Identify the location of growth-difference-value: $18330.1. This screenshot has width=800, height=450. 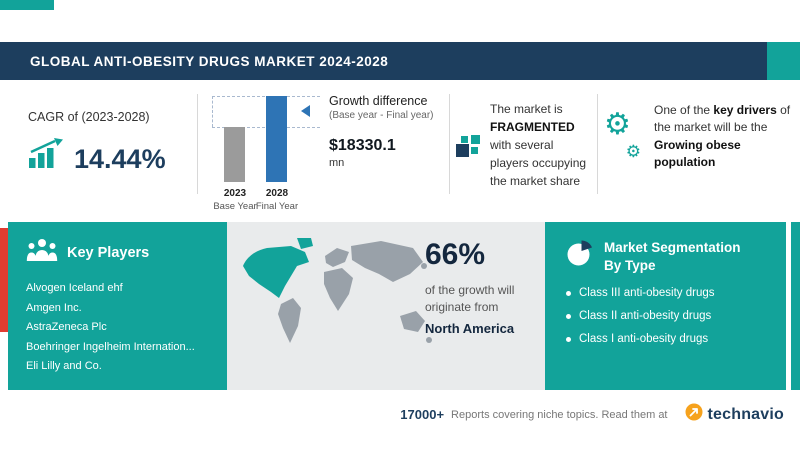
(362, 145).